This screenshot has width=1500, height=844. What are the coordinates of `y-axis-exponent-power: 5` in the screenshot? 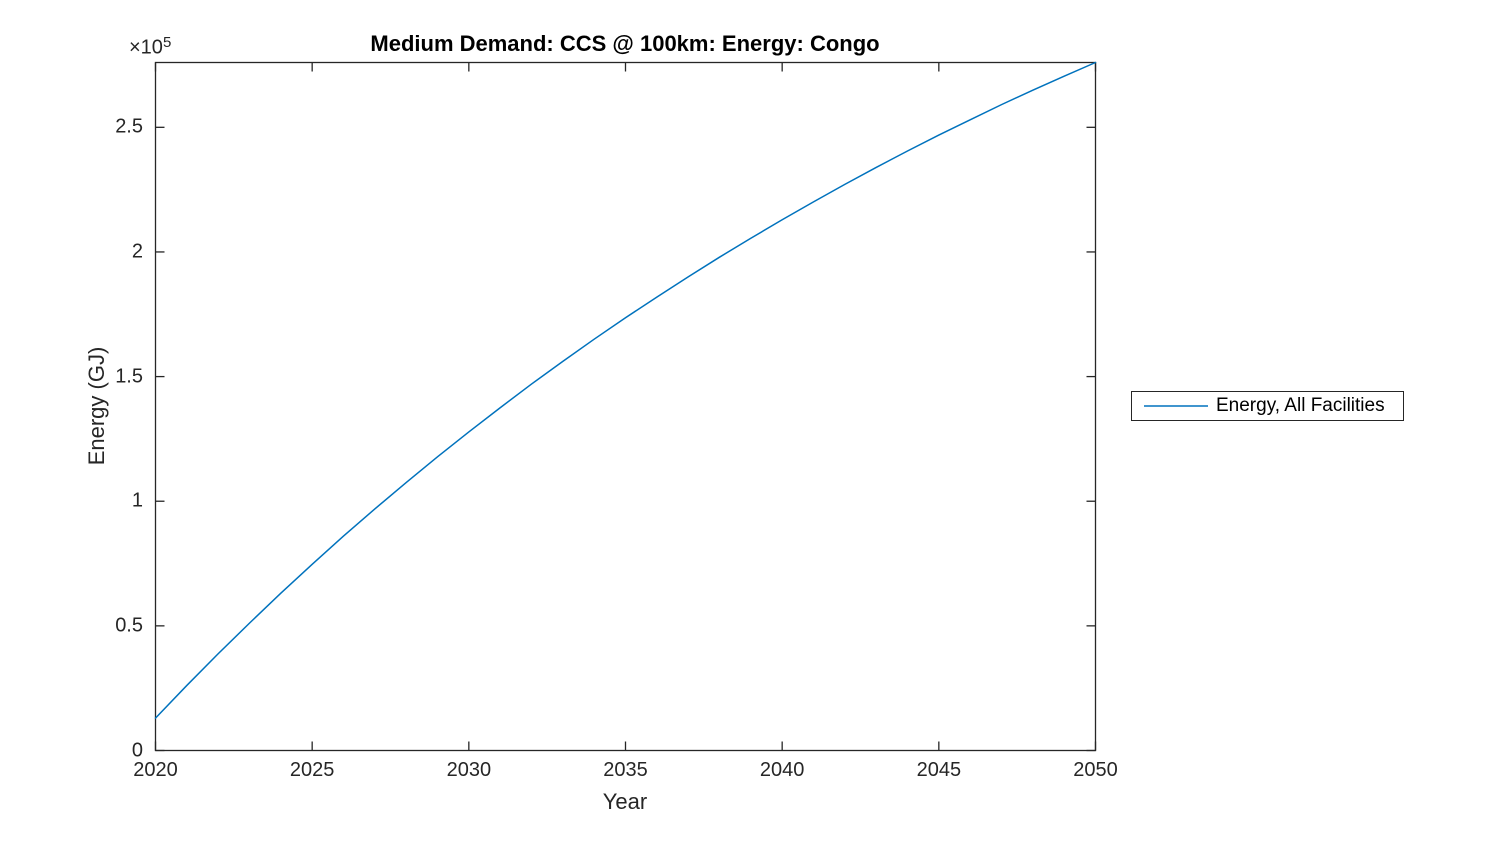 It's located at (167, 42).